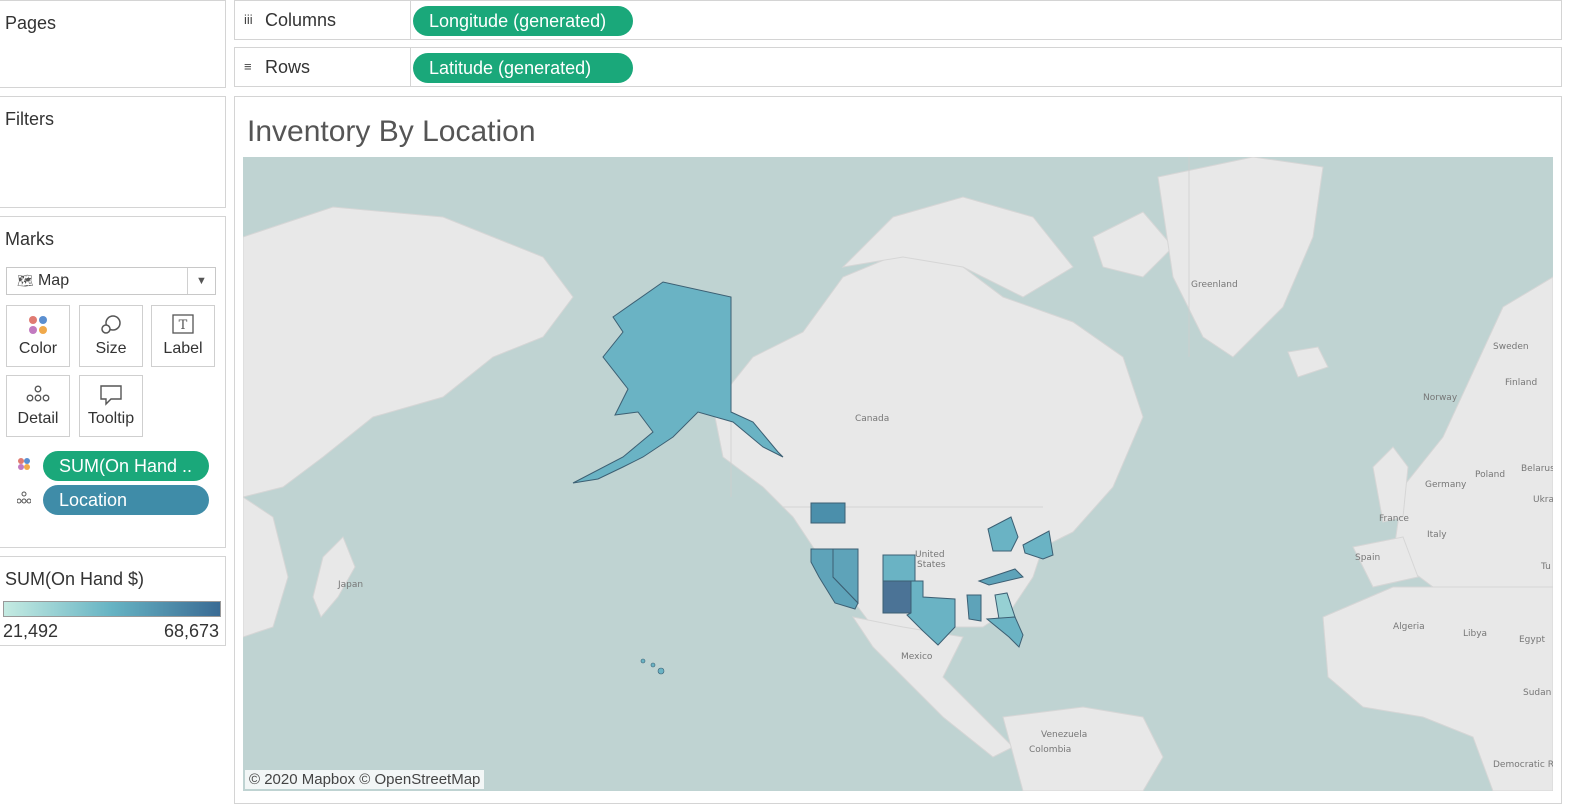 The width and height of the screenshot is (1592, 807). I want to click on color-field-pill: SUM(On Hand .., so click(126, 466).